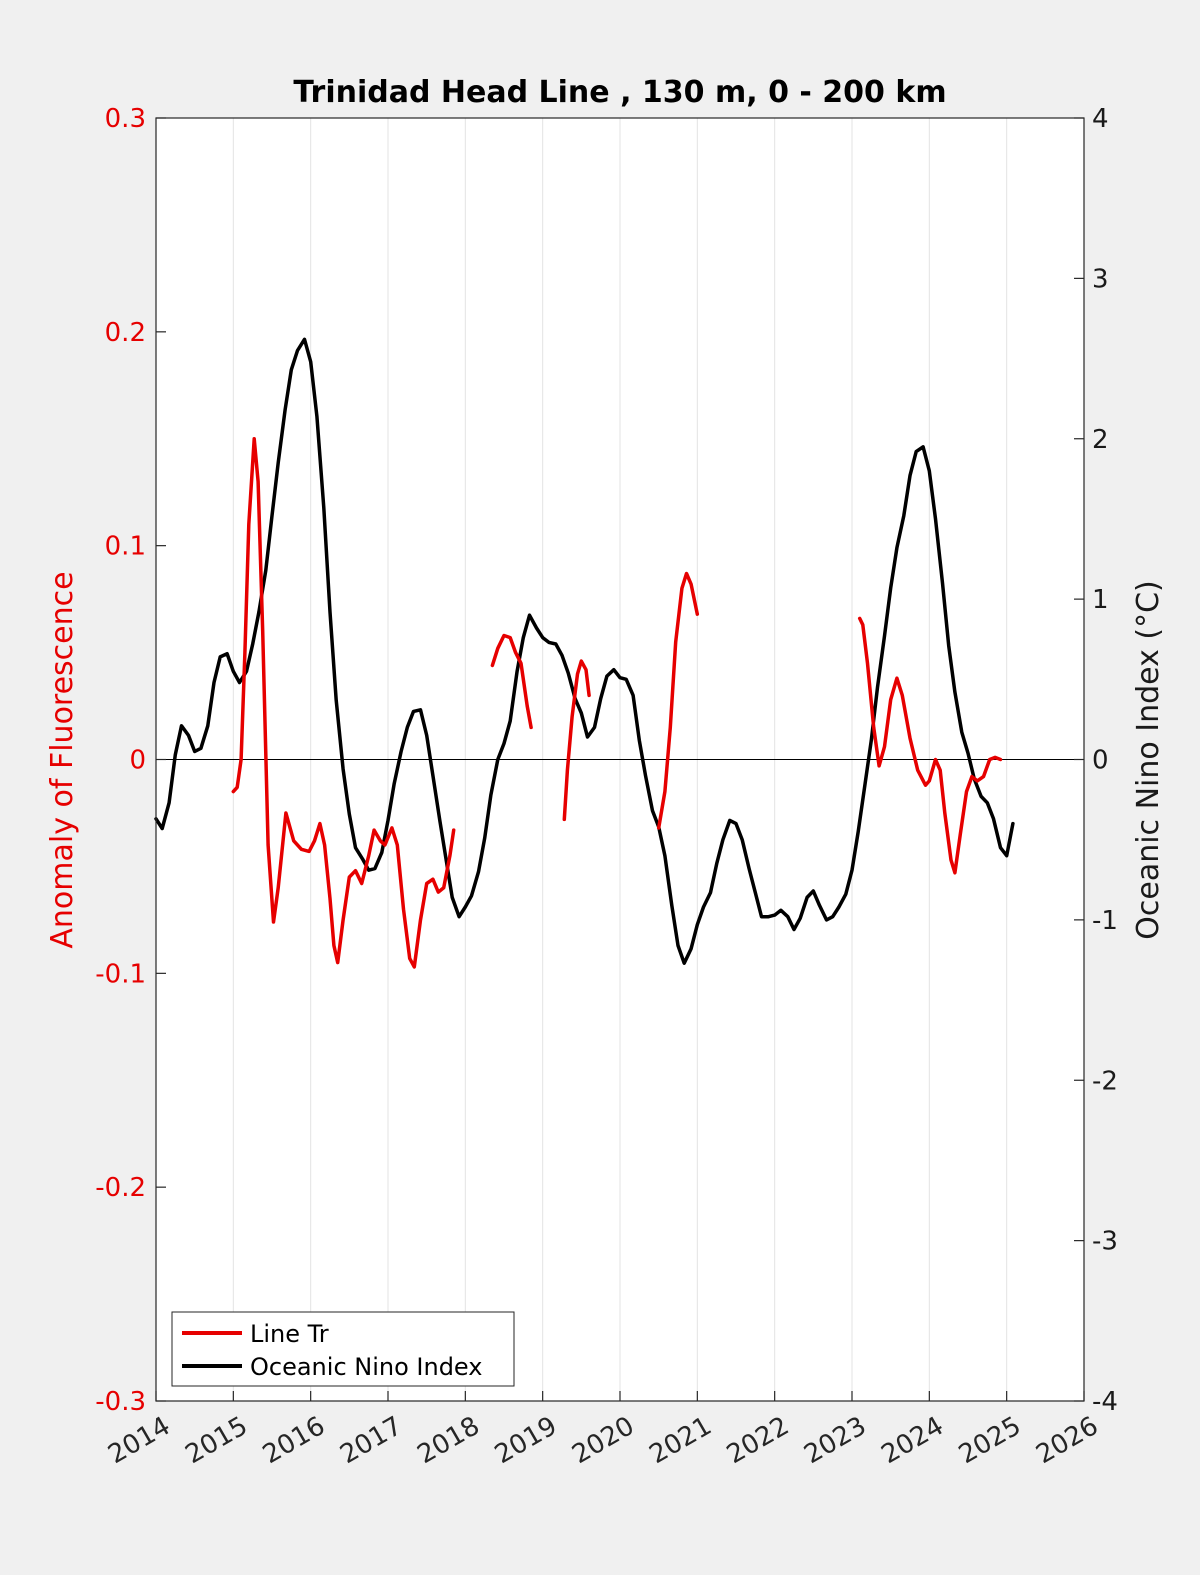 The image size is (1200, 1575). Describe the element at coordinates (526, 1440) in the screenshot. I see `x-tick-label: 2019` at that location.